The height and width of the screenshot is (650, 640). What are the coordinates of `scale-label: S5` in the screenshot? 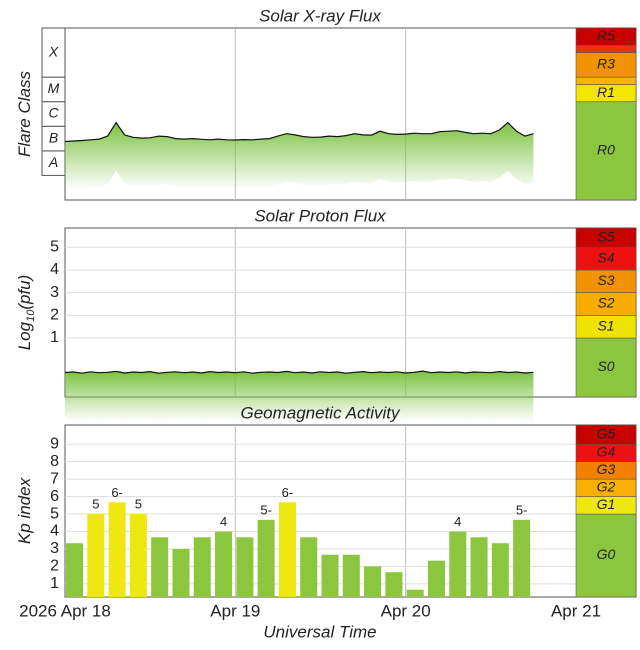 It's located at (605, 236).